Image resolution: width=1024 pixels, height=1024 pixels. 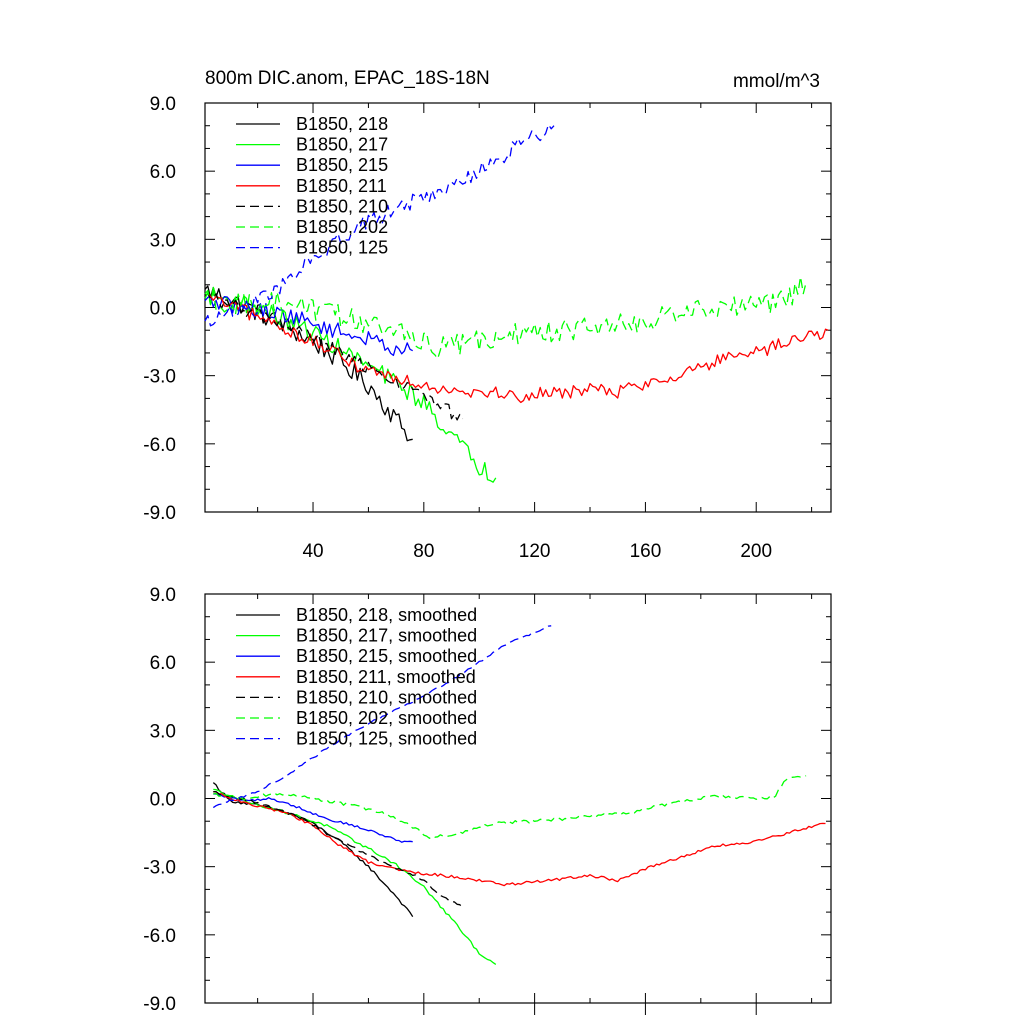 I want to click on legend-label: B1850, 211, smoothed, so click(x=386, y=677).